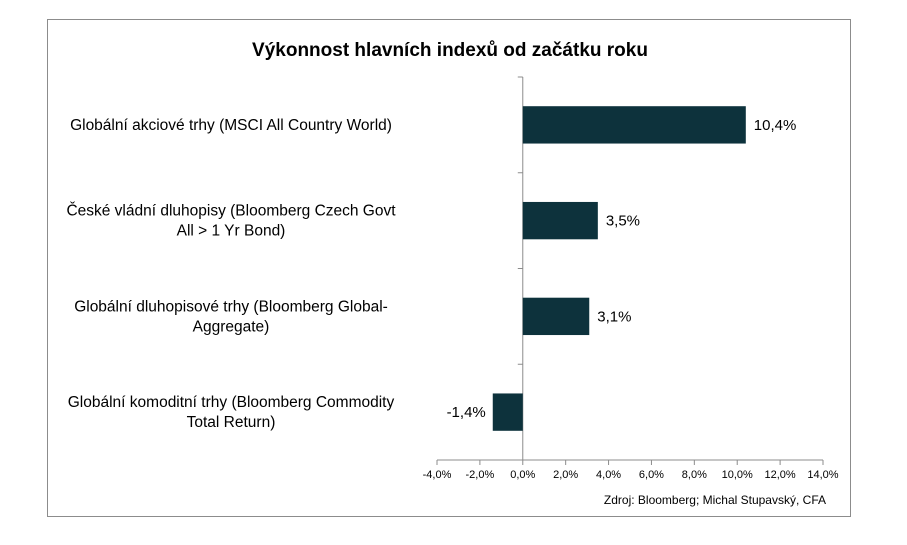 The image size is (907, 545). I want to click on x-tick-label: -4,0%, so click(437, 475).